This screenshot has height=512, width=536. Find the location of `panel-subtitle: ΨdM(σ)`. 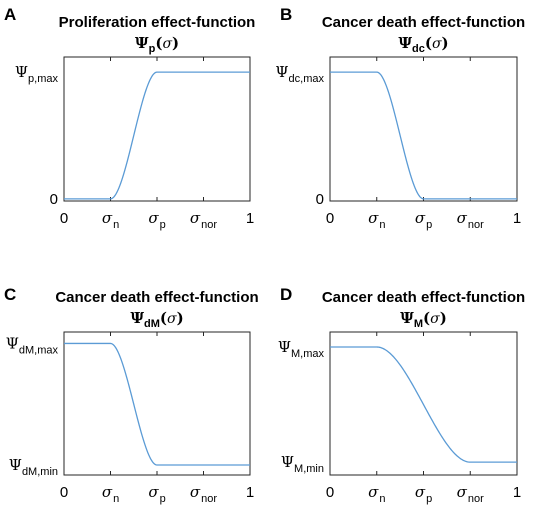

panel-subtitle: ΨdM(σ) is located at coordinates (156, 319).